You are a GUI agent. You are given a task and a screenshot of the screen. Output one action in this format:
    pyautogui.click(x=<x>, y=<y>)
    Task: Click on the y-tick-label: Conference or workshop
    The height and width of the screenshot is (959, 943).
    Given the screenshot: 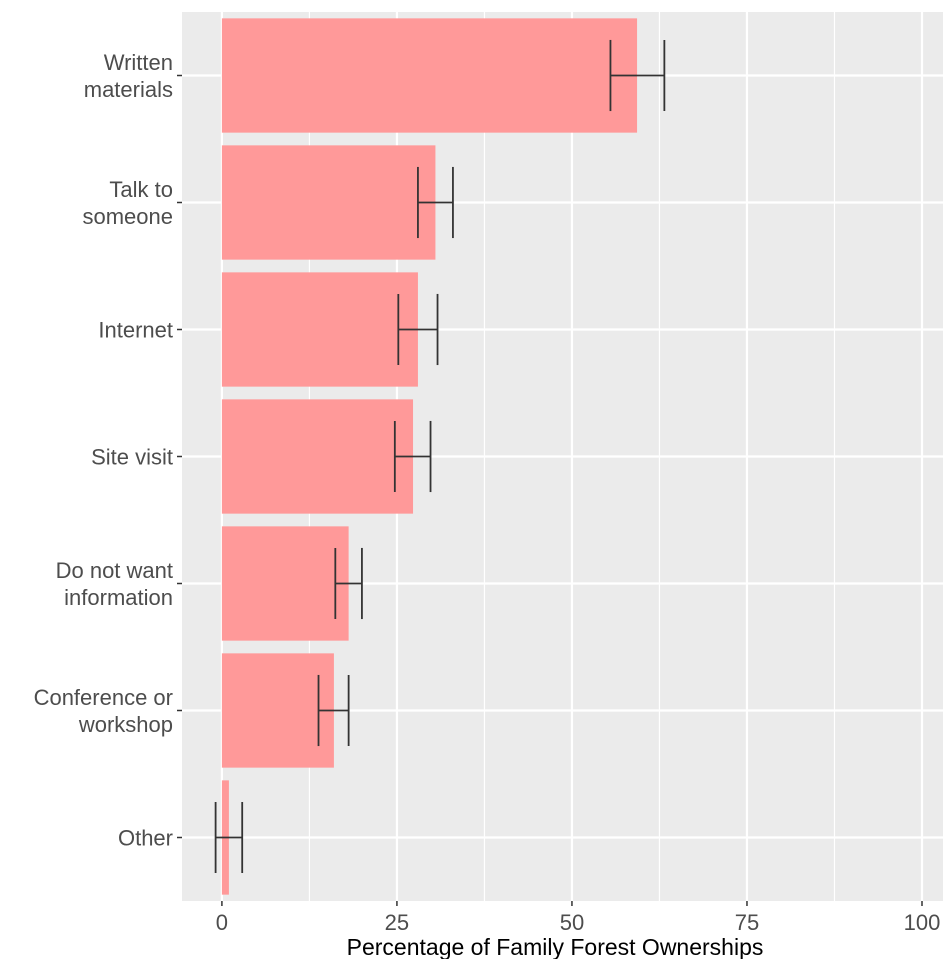 What is the action you would take?
    pyautogui.click(x=103, y=711)
    